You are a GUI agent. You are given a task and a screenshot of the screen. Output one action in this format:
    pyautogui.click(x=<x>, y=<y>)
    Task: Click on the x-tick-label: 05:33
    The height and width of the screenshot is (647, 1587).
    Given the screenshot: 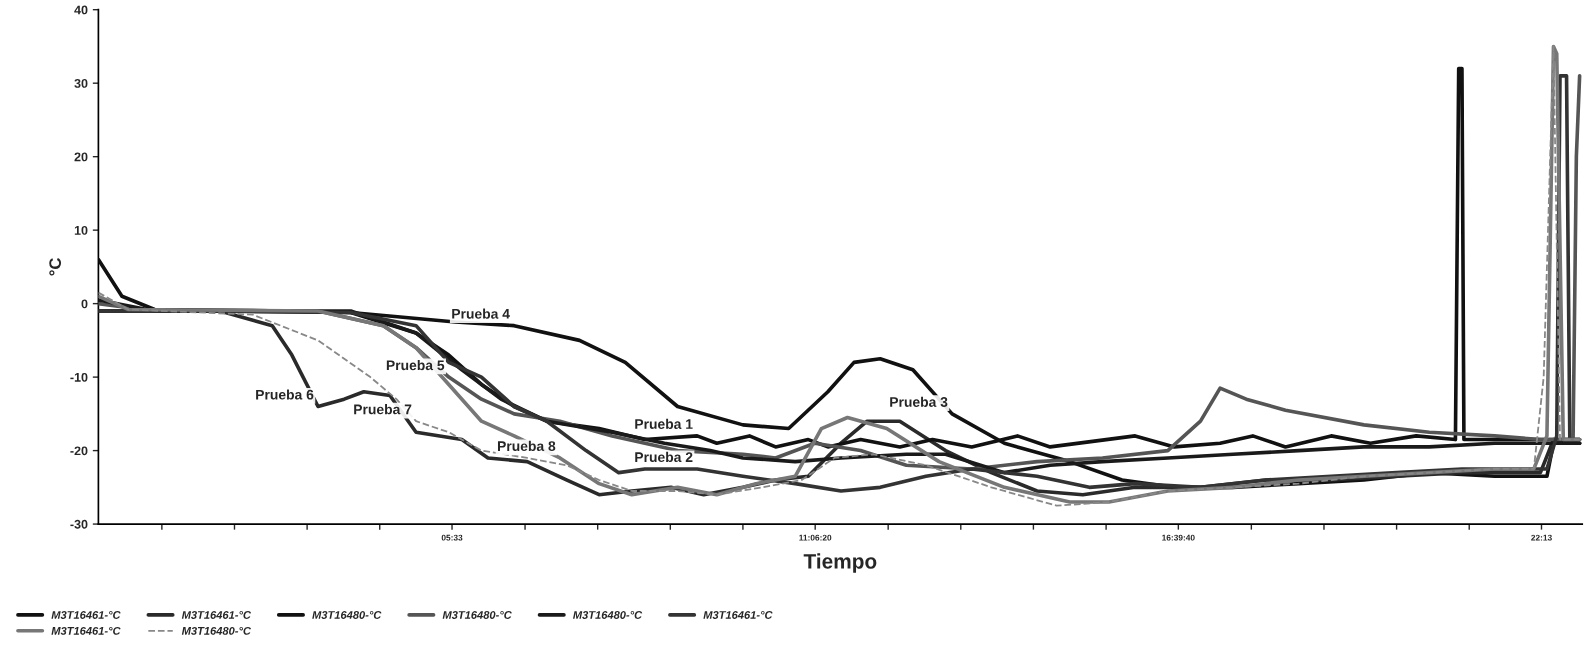 What is the action you would take?
    pyautogui.click(x=452, y=537)
    